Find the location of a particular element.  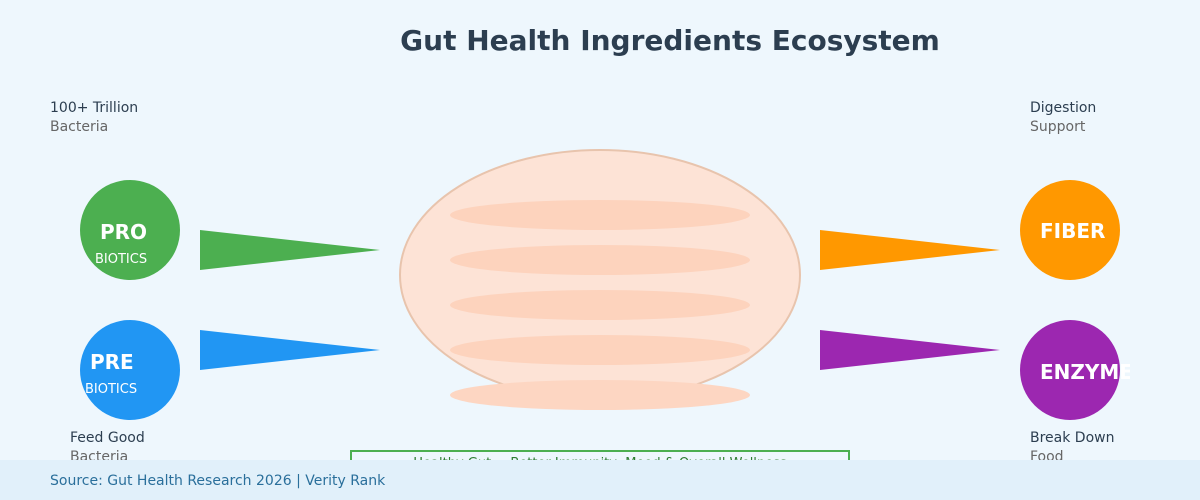

label: Bacteria is located at coordinates (79, 127).